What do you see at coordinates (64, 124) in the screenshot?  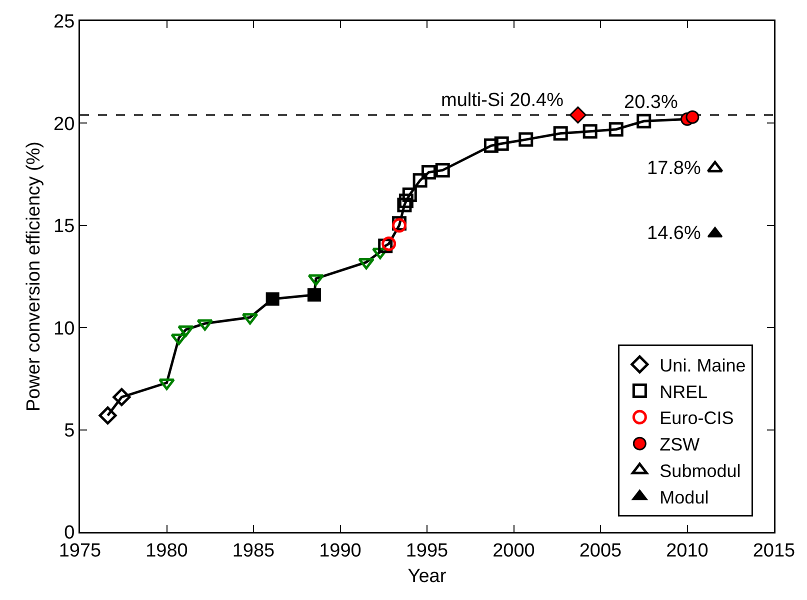 I see `y-tick-label: 20` at bounding box center [64, 124].